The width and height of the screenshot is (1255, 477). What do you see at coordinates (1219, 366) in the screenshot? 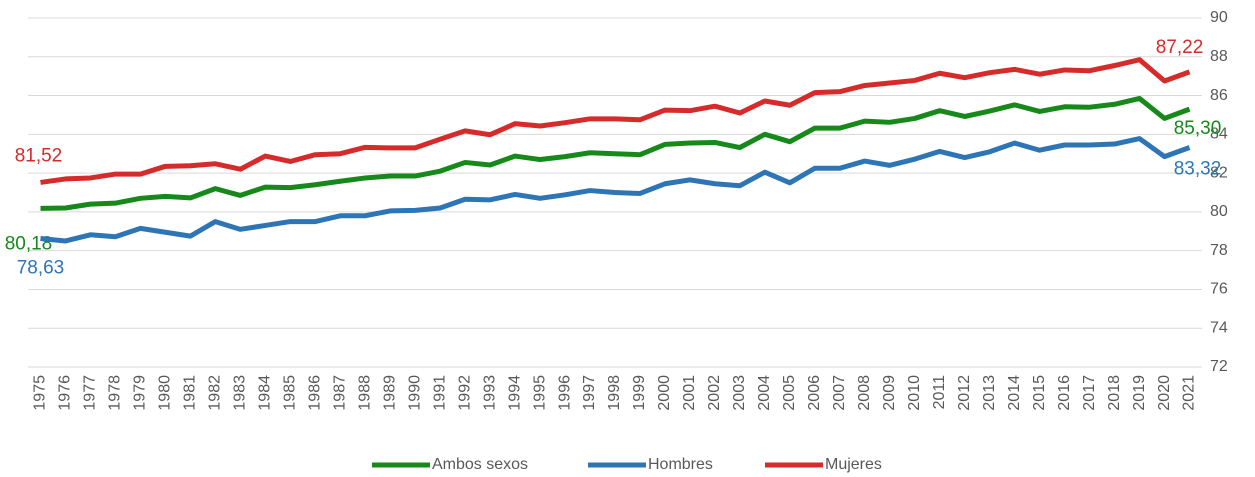
I see `y-tick-label: 72` at bounding box center [1219, 366].